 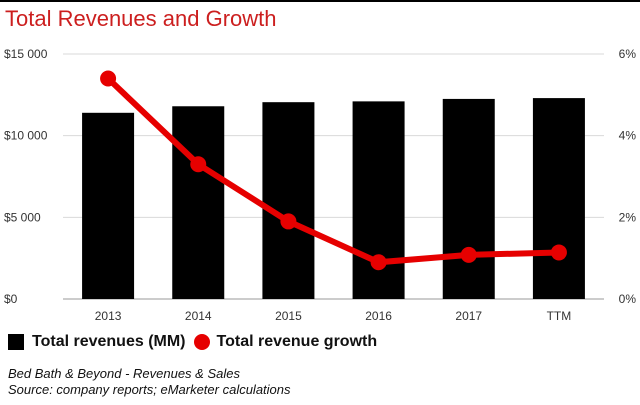 I want to click on chart-title: Total Revenues and Growth, so click(x=141, y=18).